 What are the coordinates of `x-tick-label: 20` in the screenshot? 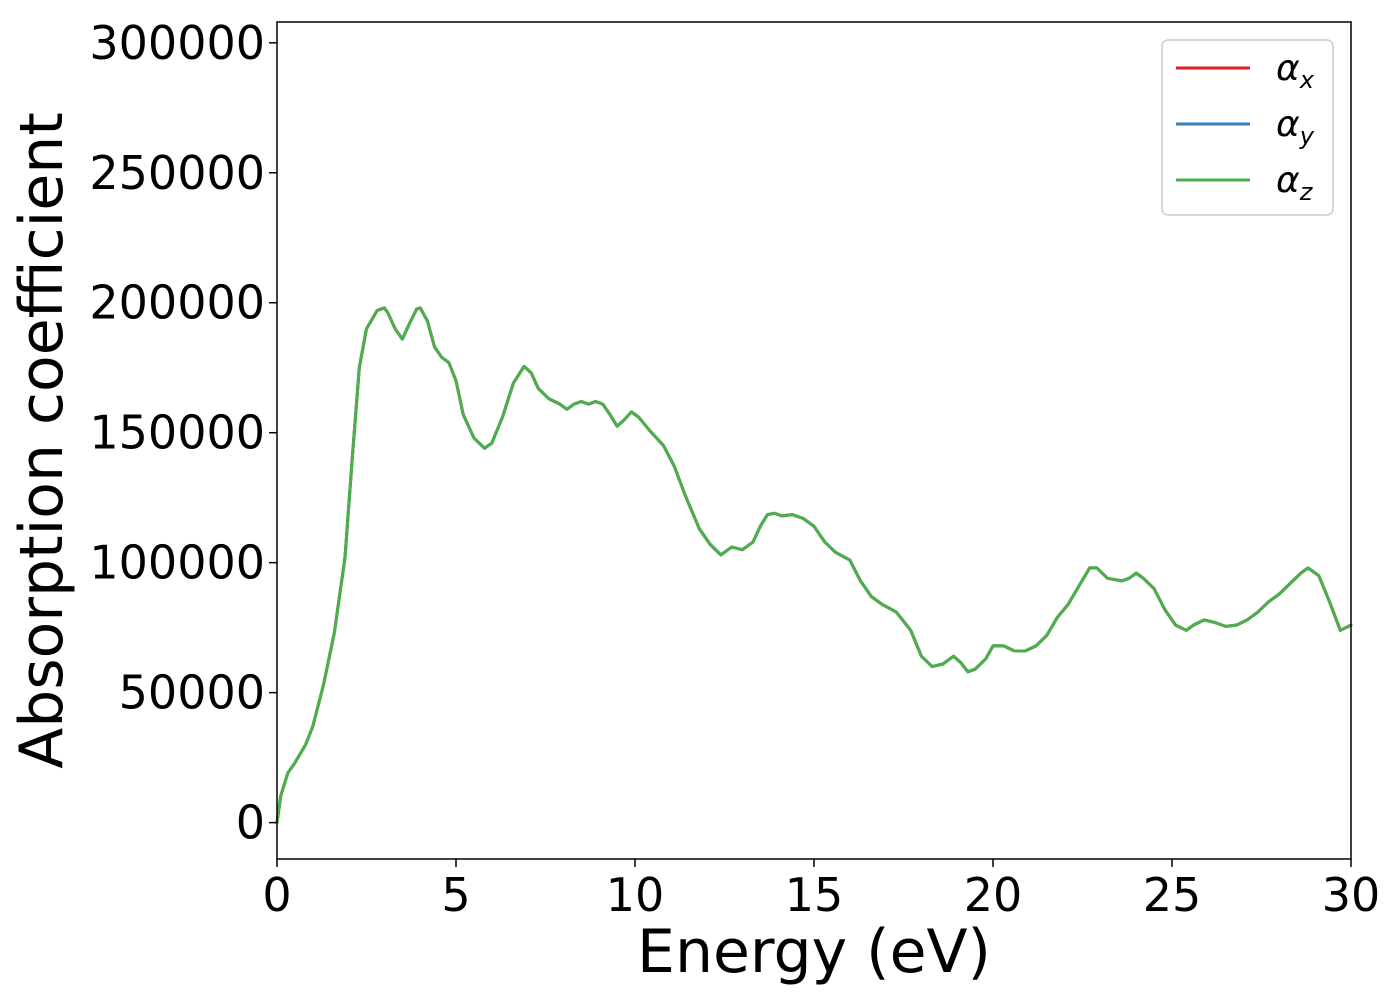 It's located at (993, 895).